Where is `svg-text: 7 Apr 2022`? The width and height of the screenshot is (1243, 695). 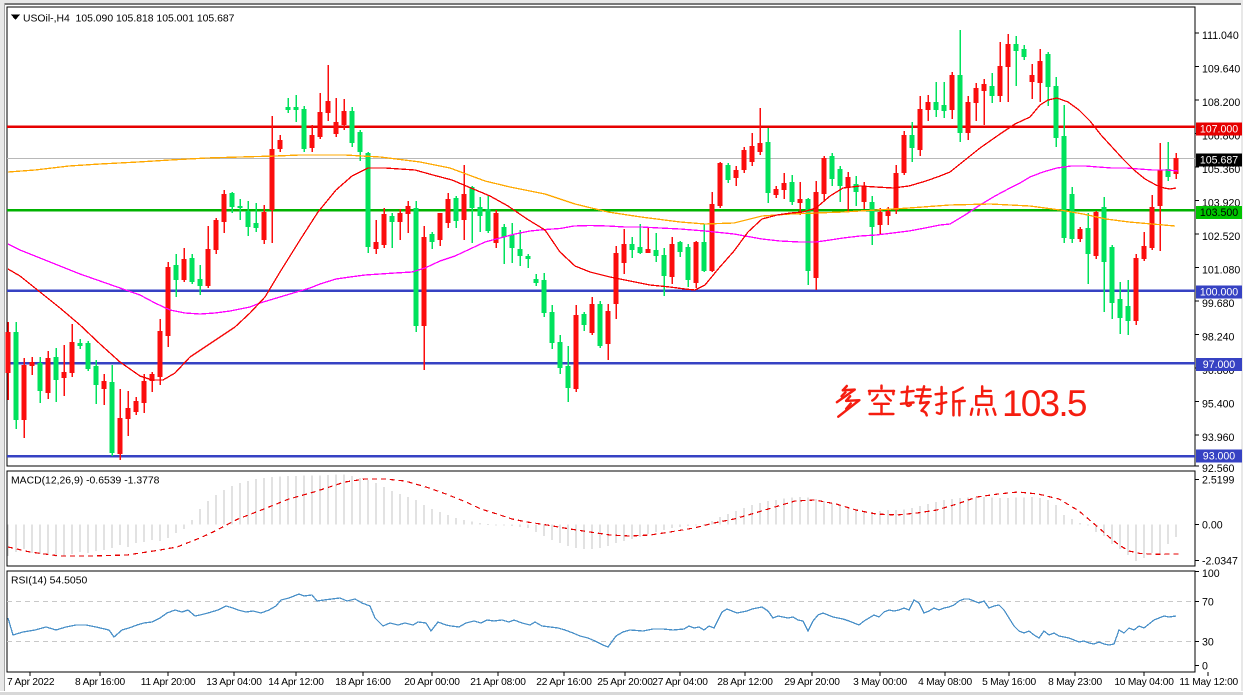
svg-text: 7 Apr 2022 is located at coordinates (31, 682).